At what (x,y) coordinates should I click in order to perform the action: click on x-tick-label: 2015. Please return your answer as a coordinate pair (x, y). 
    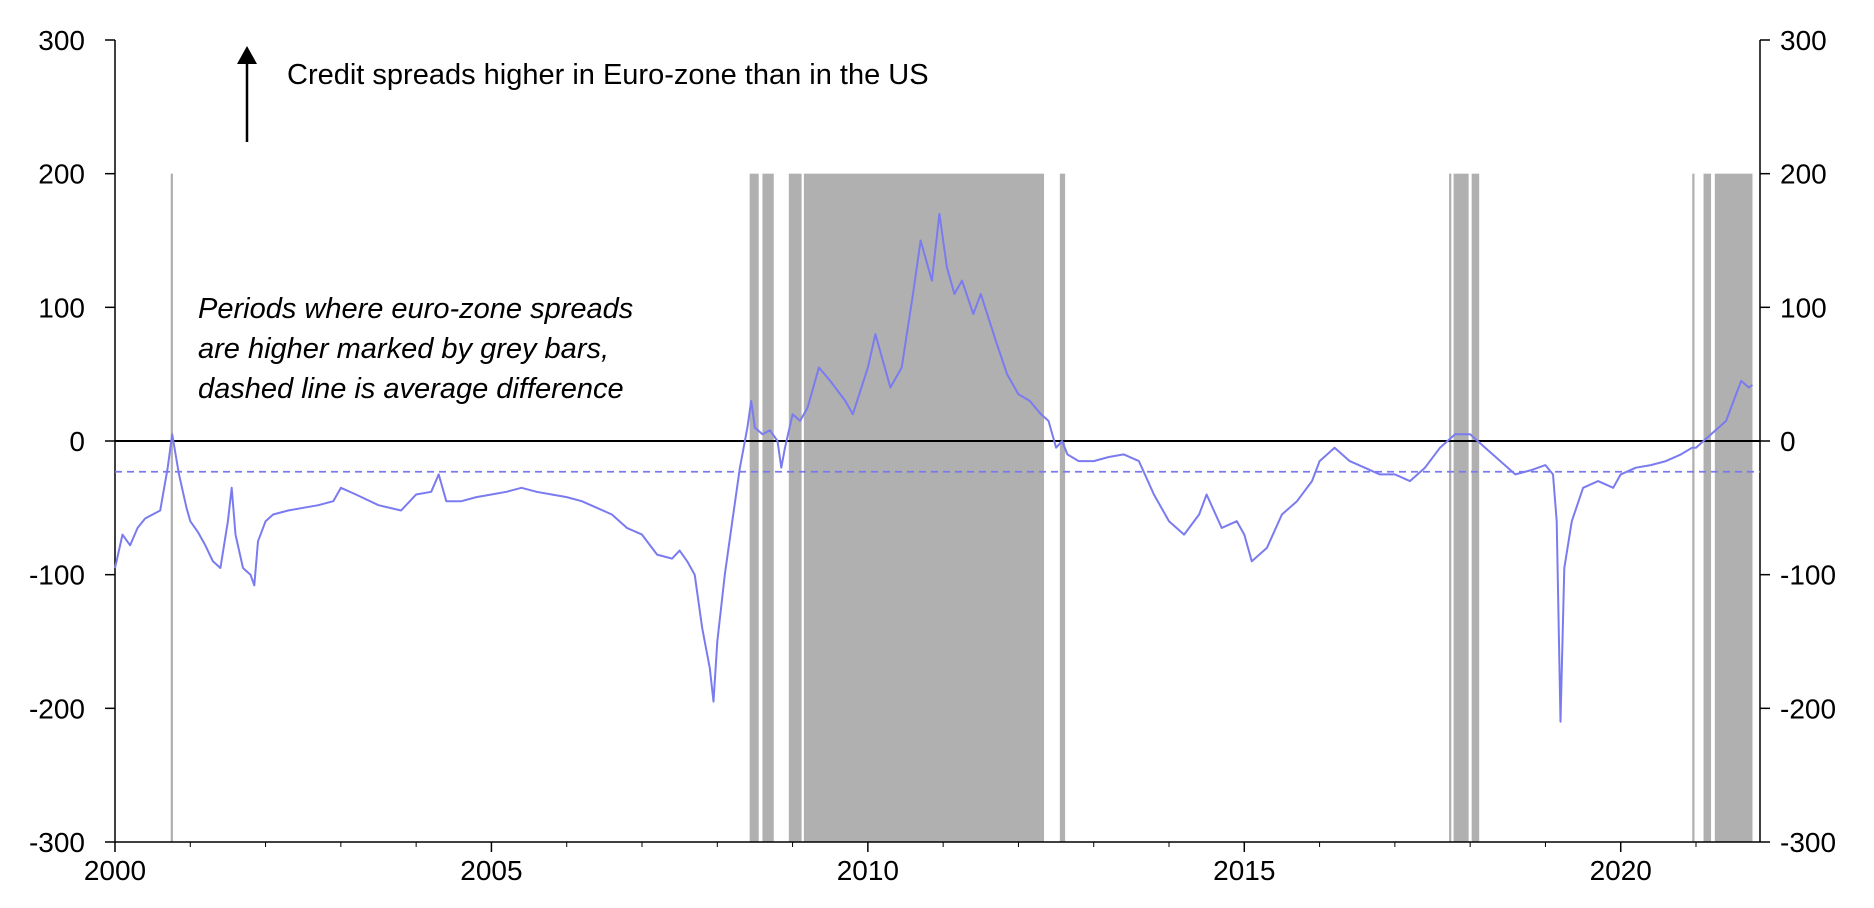
    Looking at the image, I should click on (1244, 870).